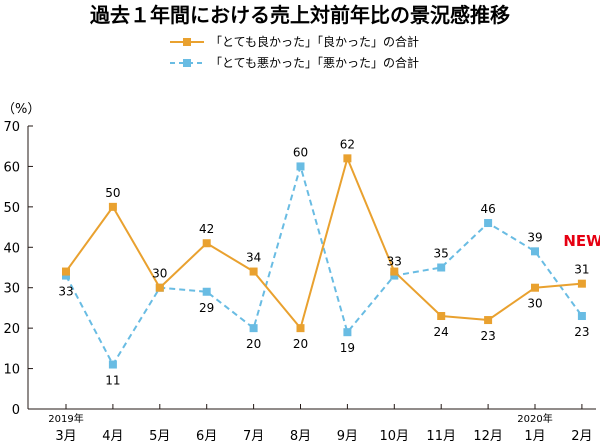 This screenshot has width=600, height=442. What do you see at coordinates (347, 348) in the screenshot?
I see `data-label: 19` at bounding box center [347, 348].